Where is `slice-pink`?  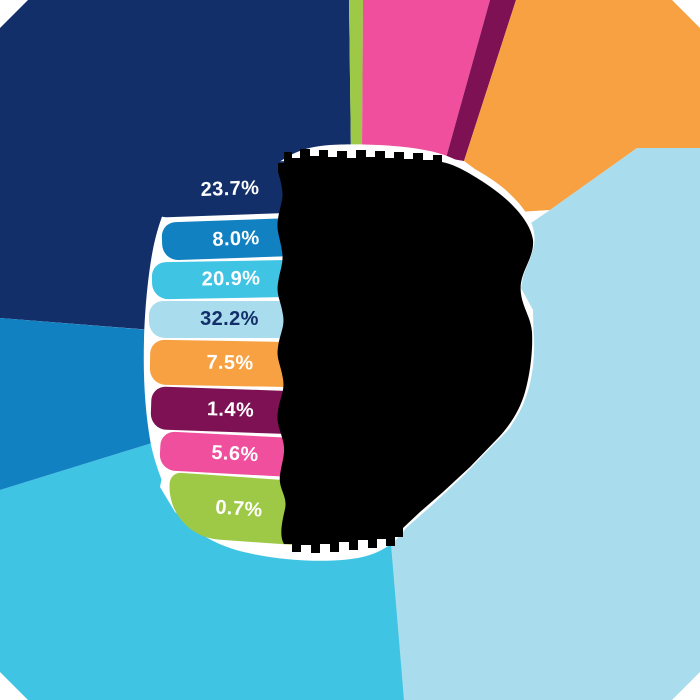
slice-pink is located at coordinates (426, 79).